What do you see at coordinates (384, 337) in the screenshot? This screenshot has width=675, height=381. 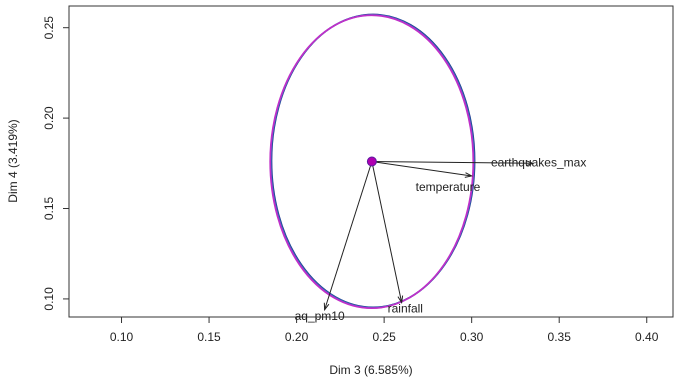 I see `x-tick-label: 0.25` at bounding box center [384, 337].